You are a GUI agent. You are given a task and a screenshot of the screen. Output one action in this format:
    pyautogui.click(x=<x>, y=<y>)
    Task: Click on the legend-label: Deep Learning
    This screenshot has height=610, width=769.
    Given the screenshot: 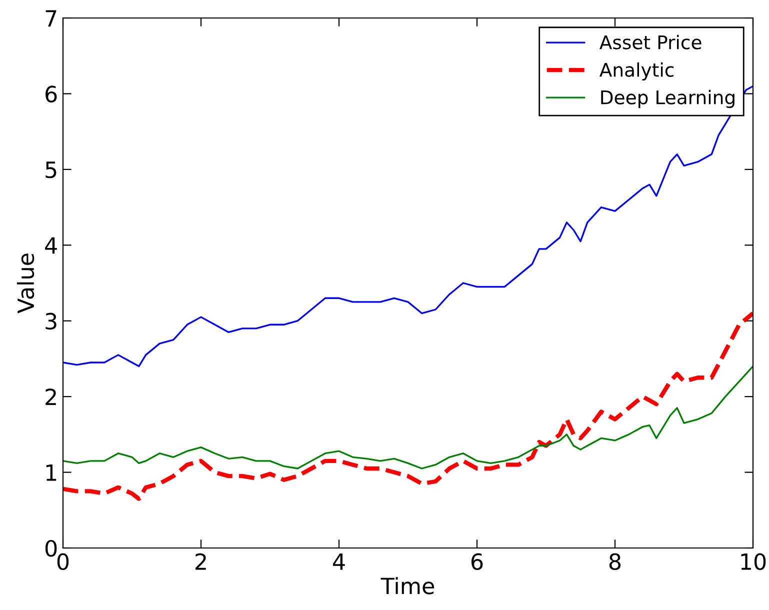 What is the action you would take?
    pyautogui.click(x=667, y=99)
    